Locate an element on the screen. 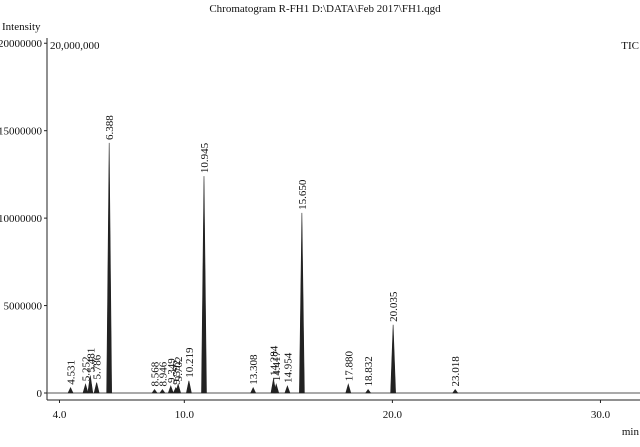  scale-label: 20,000,000 is located at coordinates (75, 46).